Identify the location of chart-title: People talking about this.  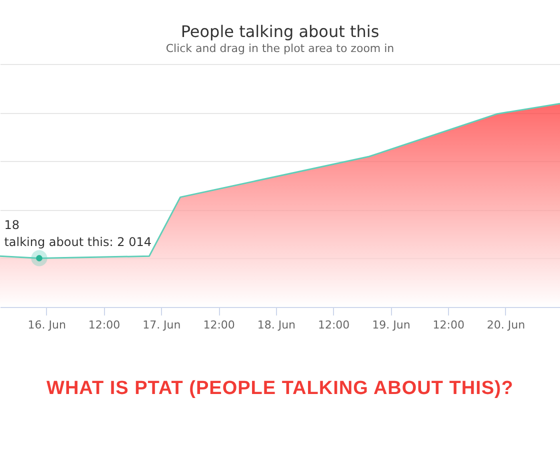
(280, 31).